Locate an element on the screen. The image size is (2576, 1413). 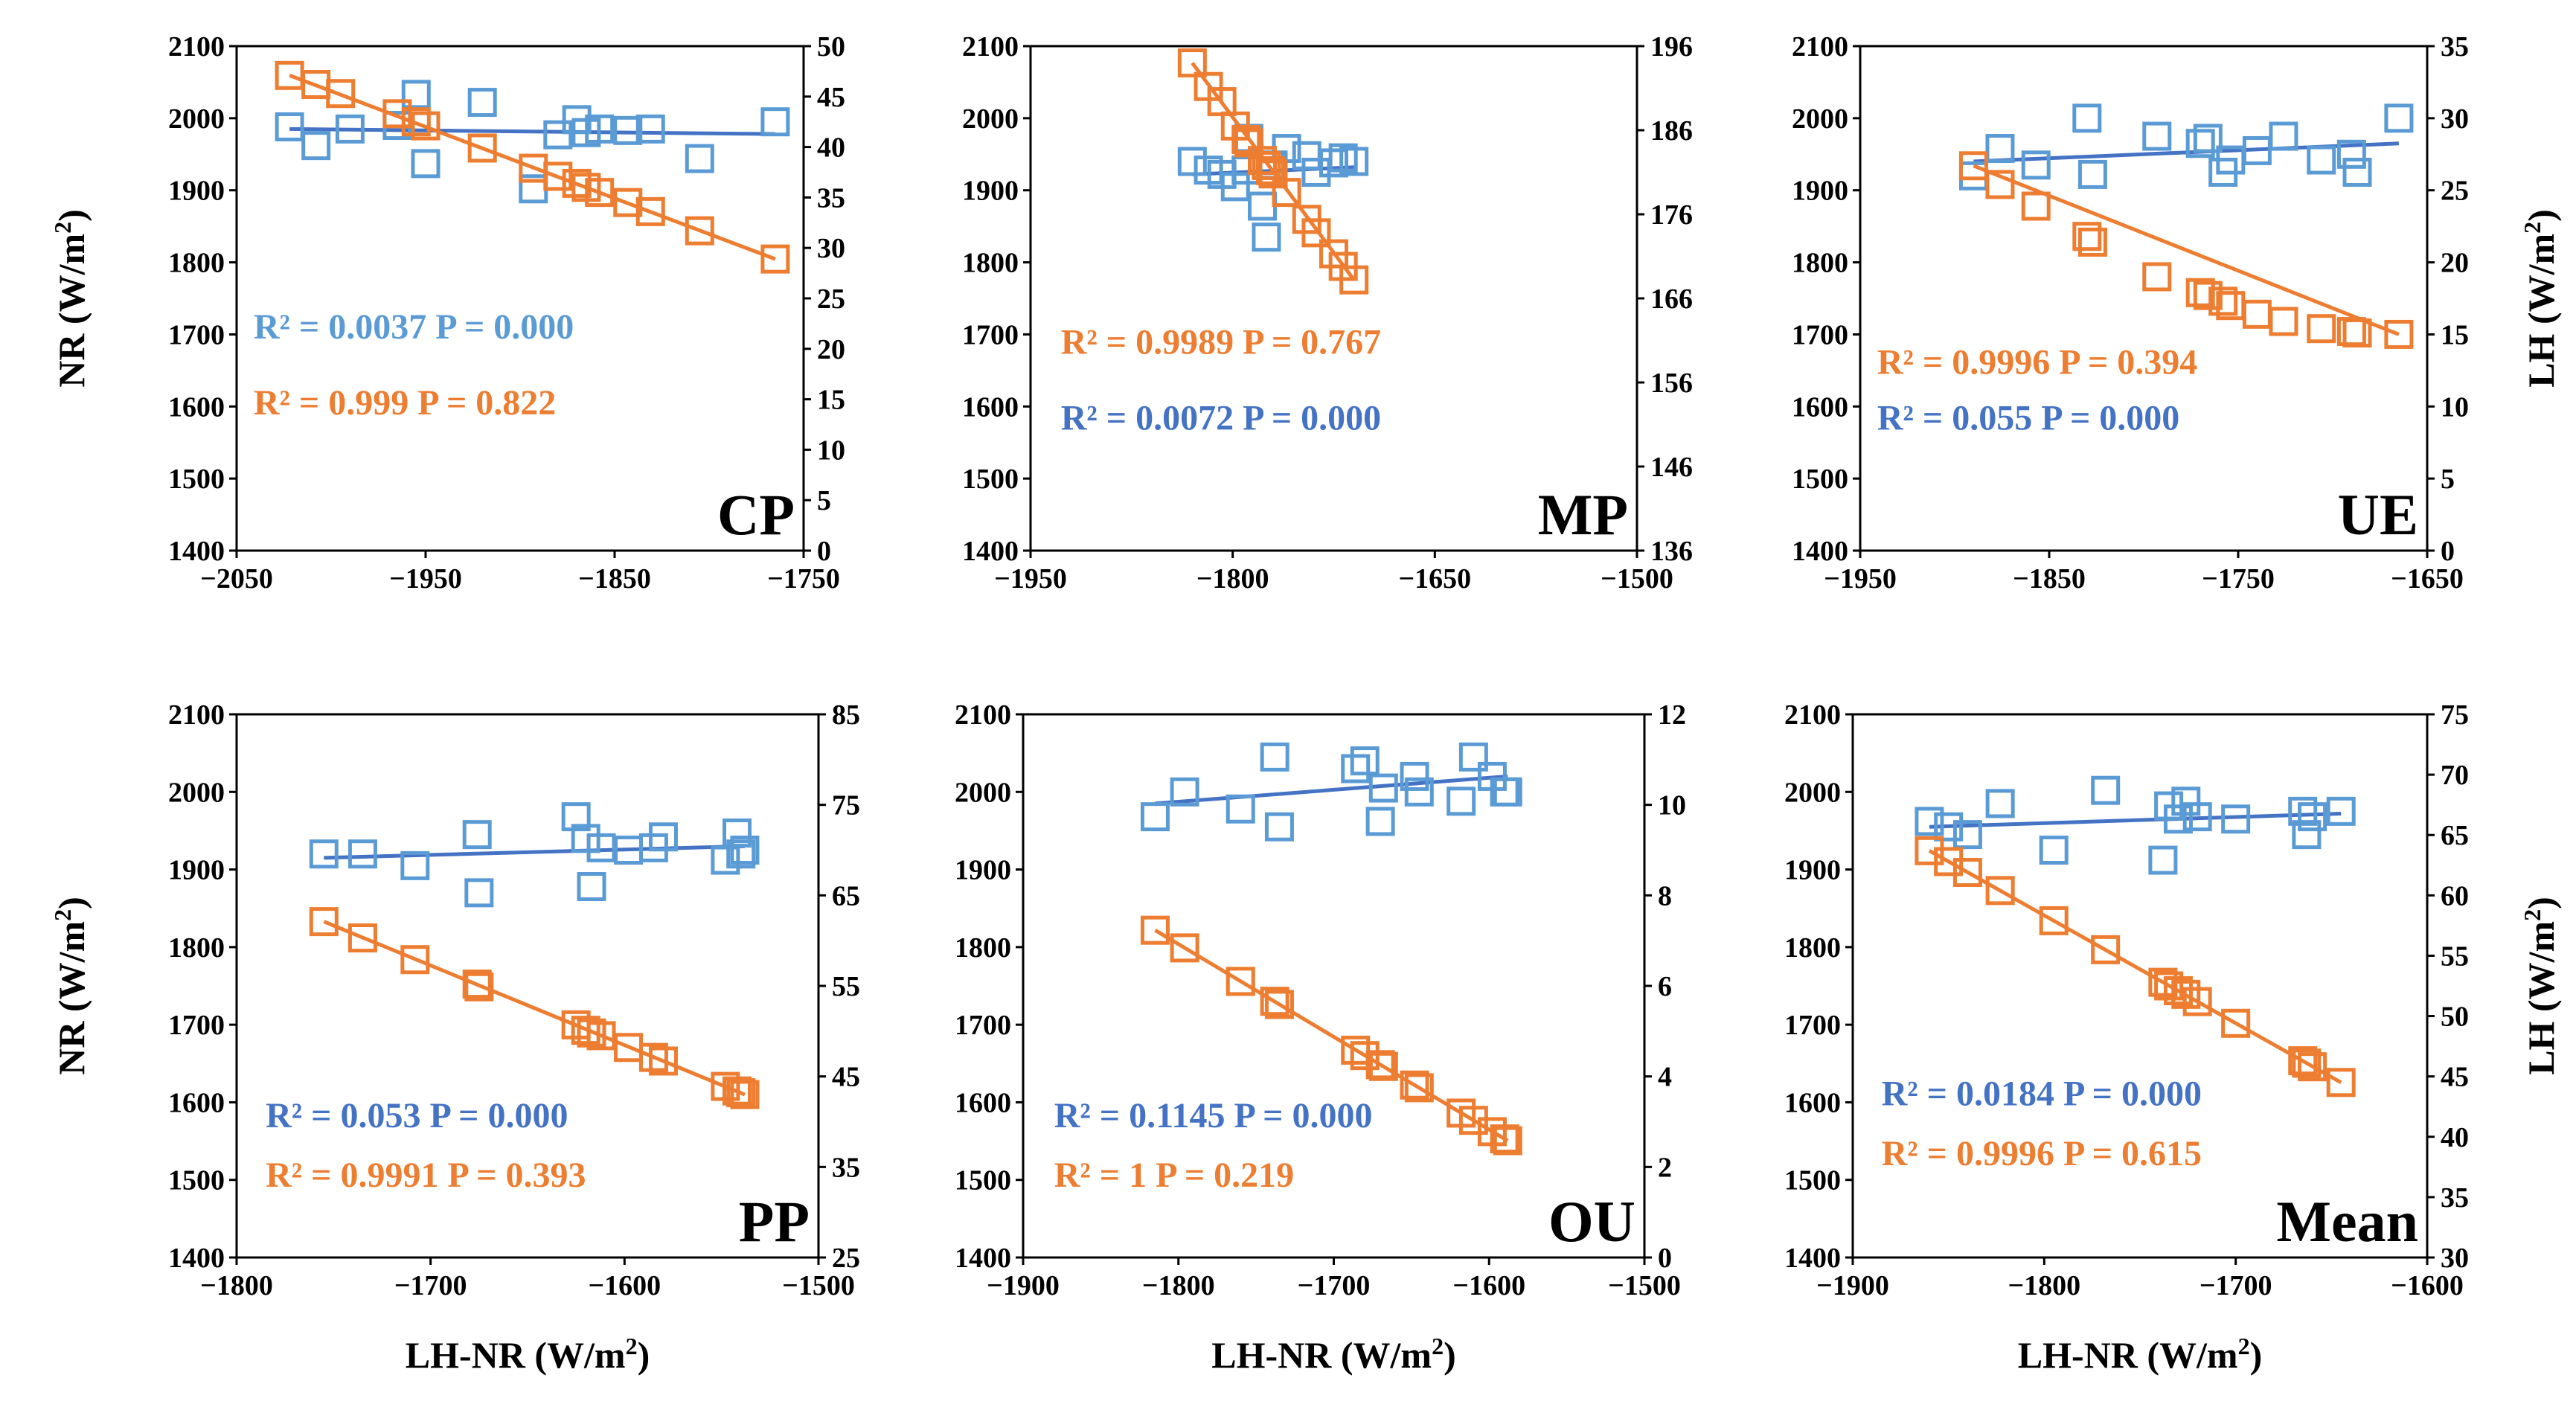
y2-tick-label: 196 is located at coordinates (1671, 47).